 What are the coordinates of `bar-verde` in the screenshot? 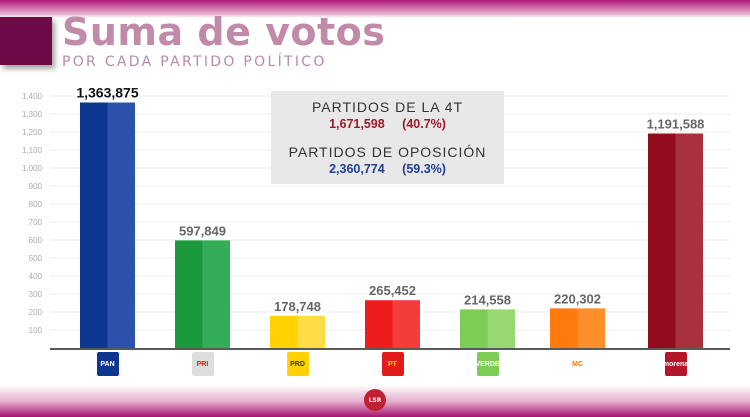 It's located at (474, 328).